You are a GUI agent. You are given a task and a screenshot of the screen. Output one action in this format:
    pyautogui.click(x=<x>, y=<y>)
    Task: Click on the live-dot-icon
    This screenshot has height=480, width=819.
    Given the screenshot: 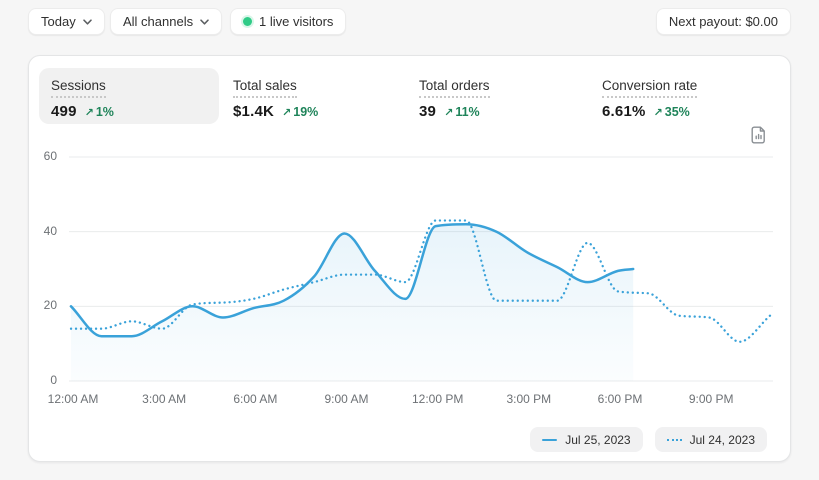 What is the action you would take?
    pyautogui.click(x=247, y=21)
    